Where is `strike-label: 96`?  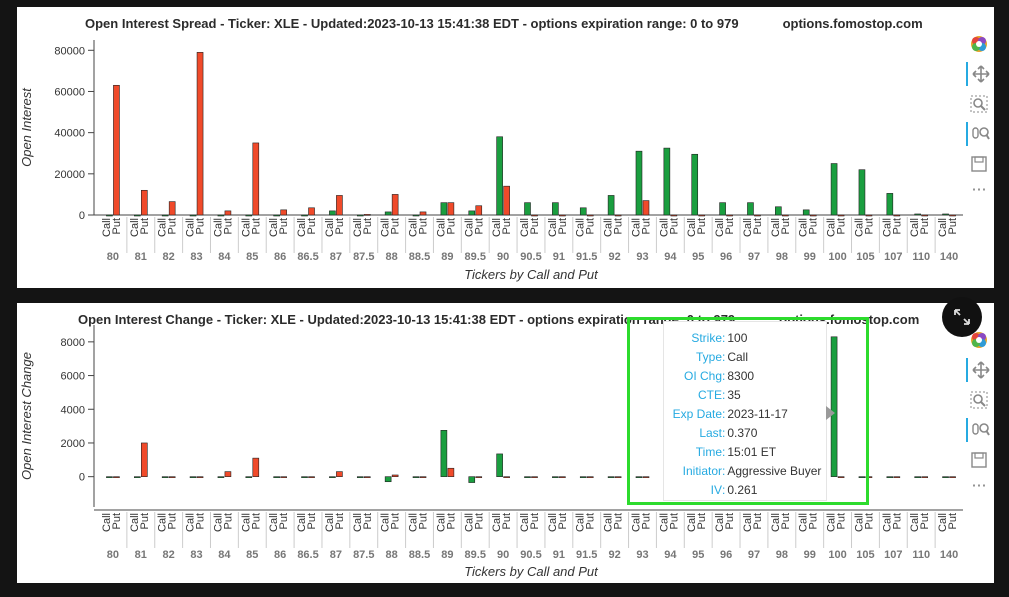 strike-label: 96 is located at coordinates (726, 257).